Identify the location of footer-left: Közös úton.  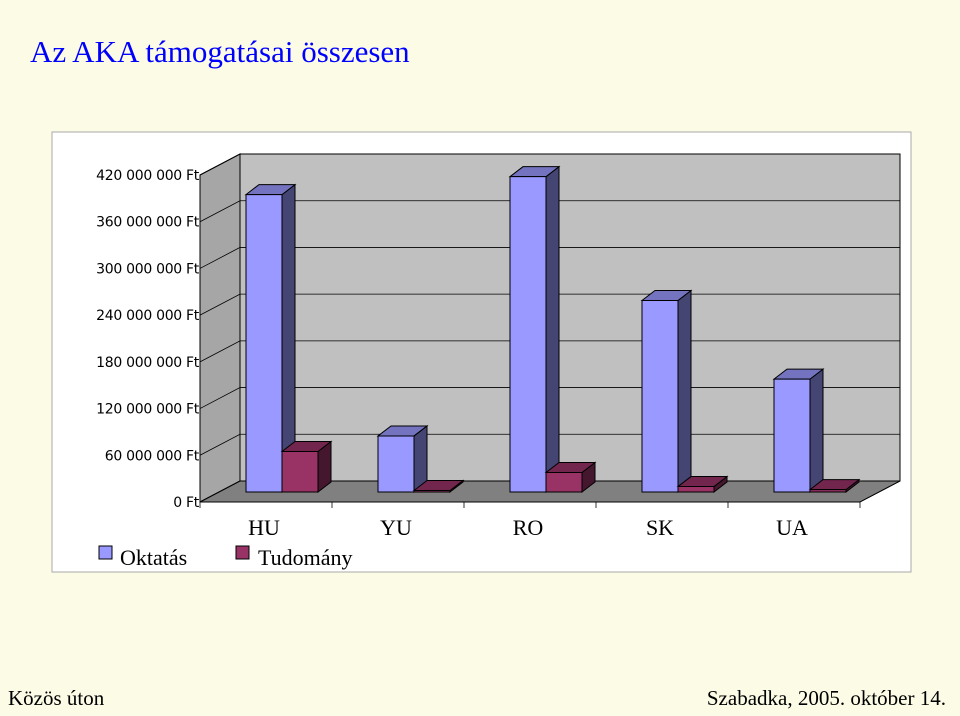
(56, 698).